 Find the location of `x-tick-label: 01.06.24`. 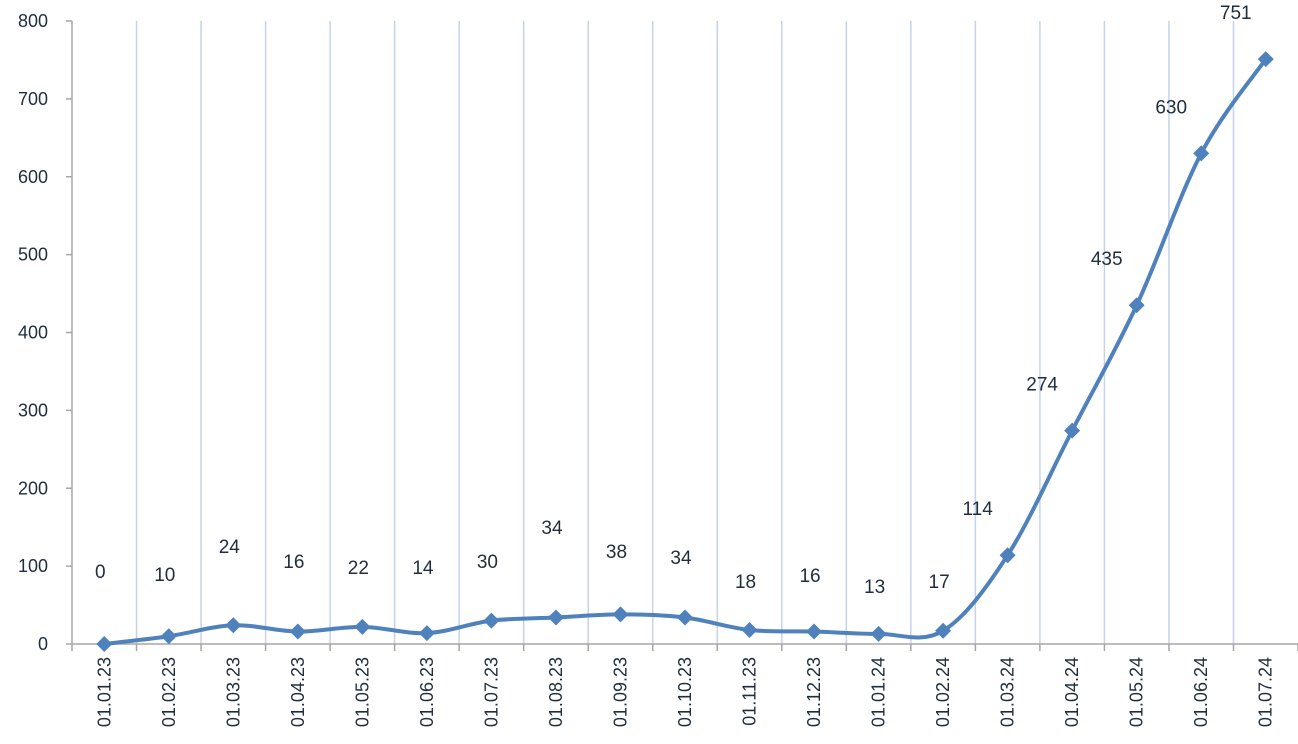

x-tick-label: 01.06.24 is located at coordinates (1201, 692).